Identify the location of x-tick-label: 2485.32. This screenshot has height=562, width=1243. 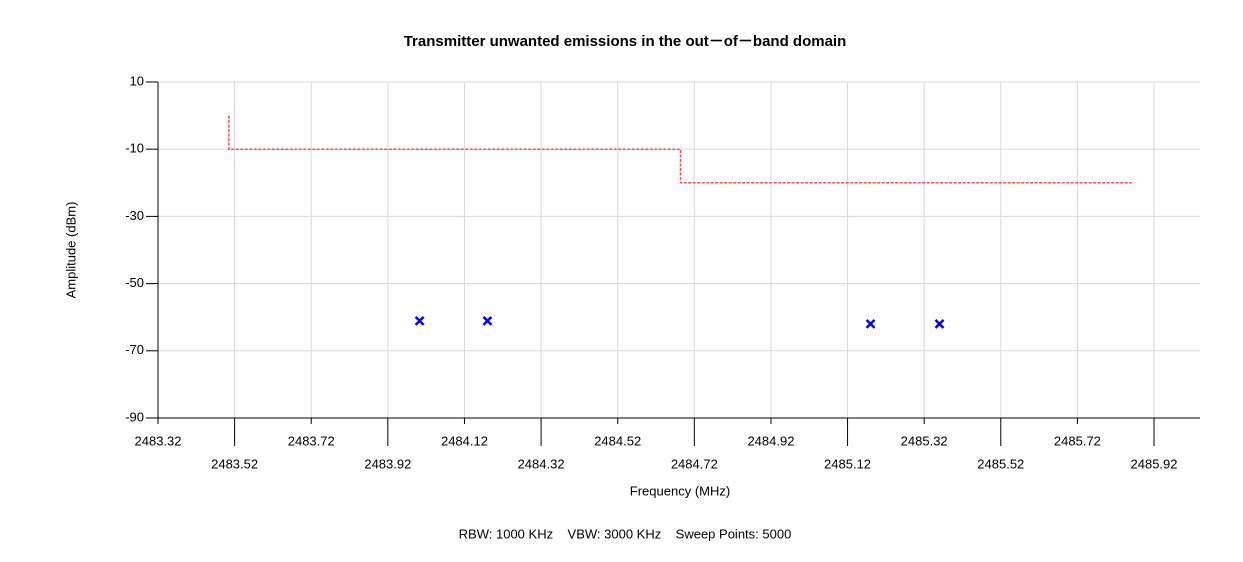
(924, 440).